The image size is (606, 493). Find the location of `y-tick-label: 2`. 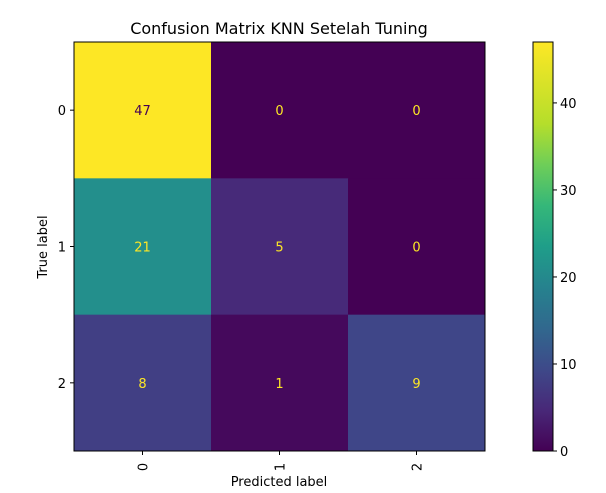

y-tick-label: 2 is located at coordinates (62, 384).